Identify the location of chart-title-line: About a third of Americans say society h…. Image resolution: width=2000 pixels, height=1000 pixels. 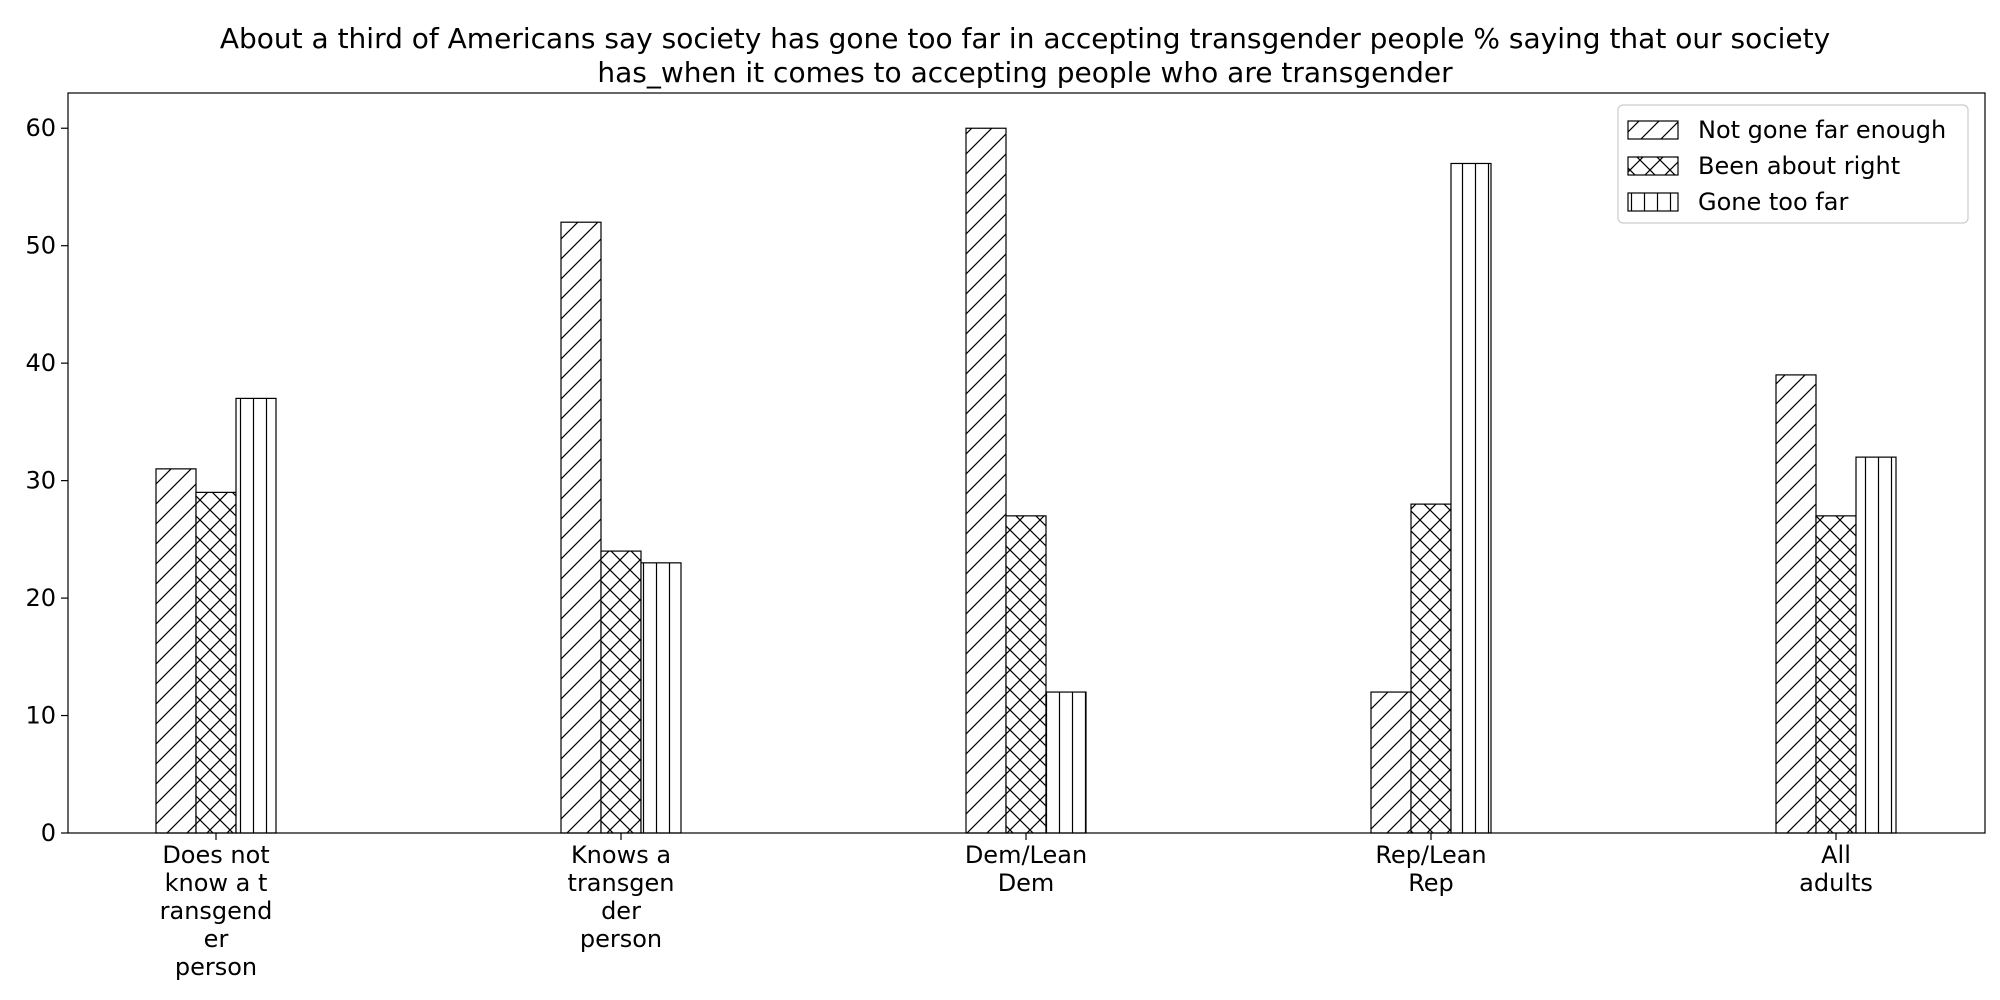
(1025, 38).